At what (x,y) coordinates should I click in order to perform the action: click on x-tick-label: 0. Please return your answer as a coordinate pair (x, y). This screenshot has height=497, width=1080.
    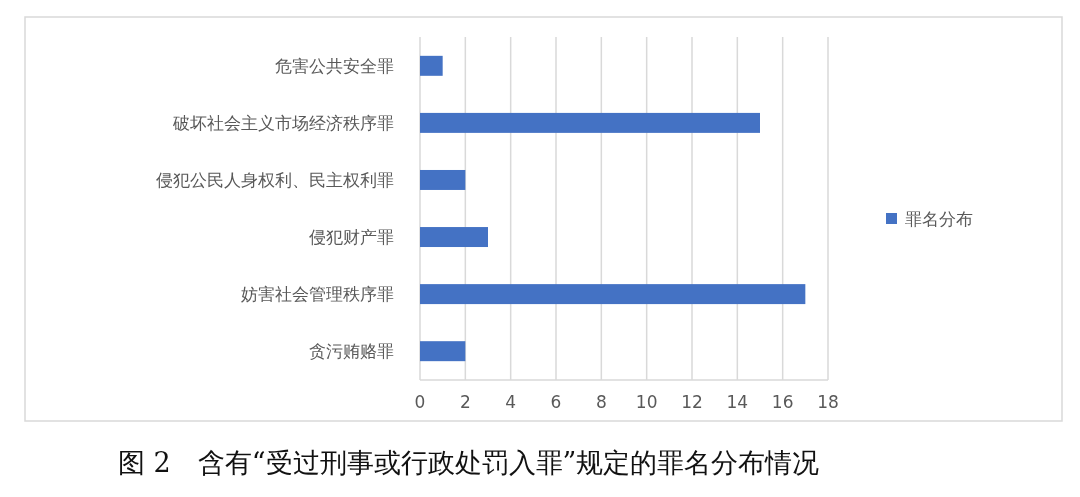
    Looking at the image, I should click on (420, 402).